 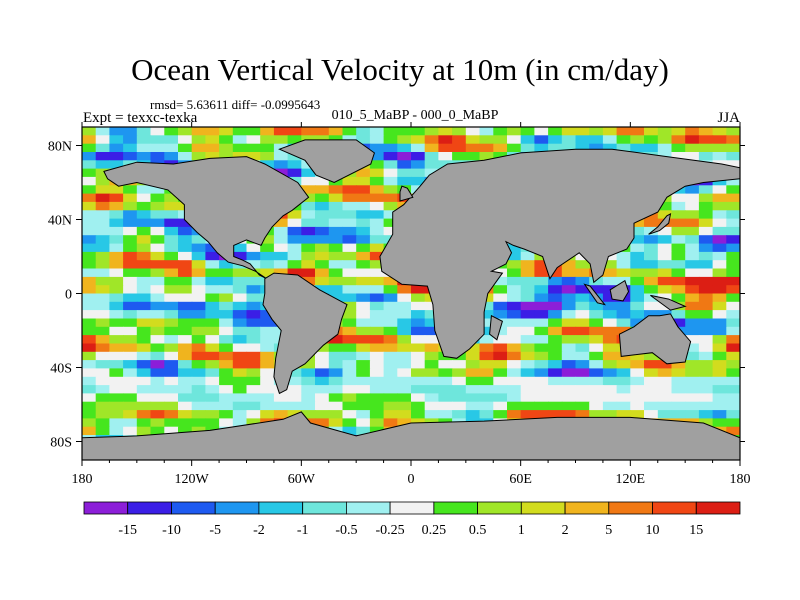 What do you see at coordinates (594, 294) in the screenshot?
I see `land-sumatra` at bounding box center [594, 294].